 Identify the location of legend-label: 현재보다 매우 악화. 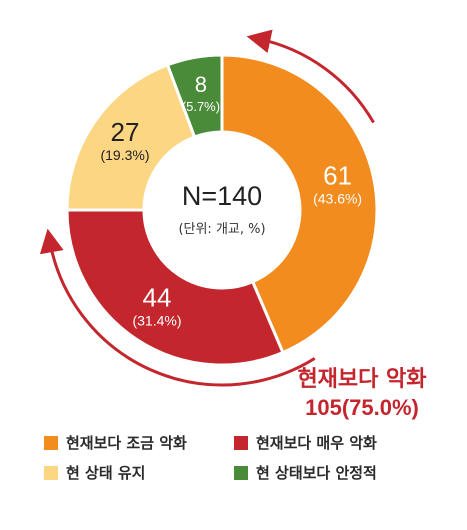
(316, 443).